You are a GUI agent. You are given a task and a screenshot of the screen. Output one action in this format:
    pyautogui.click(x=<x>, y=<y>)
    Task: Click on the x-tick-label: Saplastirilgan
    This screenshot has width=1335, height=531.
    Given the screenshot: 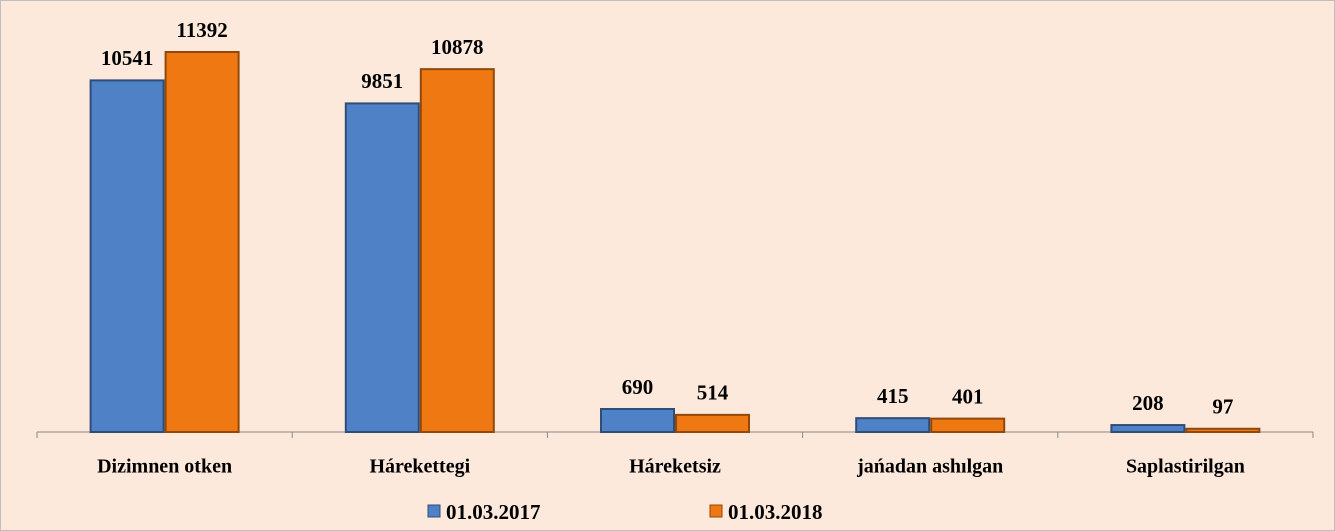 What is the action you would take?
    pyautogui.click(x=1185, y=467)
    